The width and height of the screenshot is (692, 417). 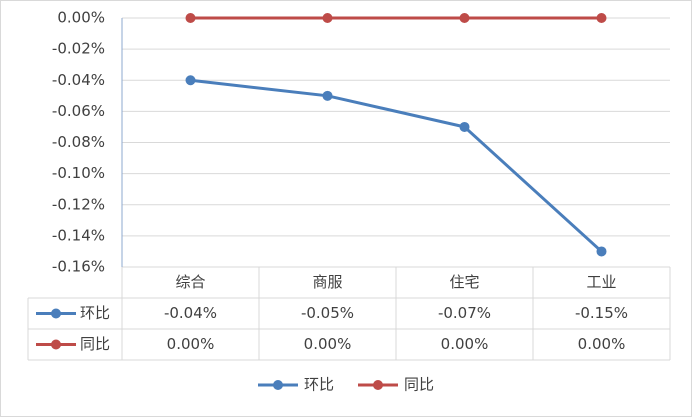 What do you see at coordinates (464, 313) in the screenshot?
I see `table-value: -0.07%` at bounding box center [464, 313].